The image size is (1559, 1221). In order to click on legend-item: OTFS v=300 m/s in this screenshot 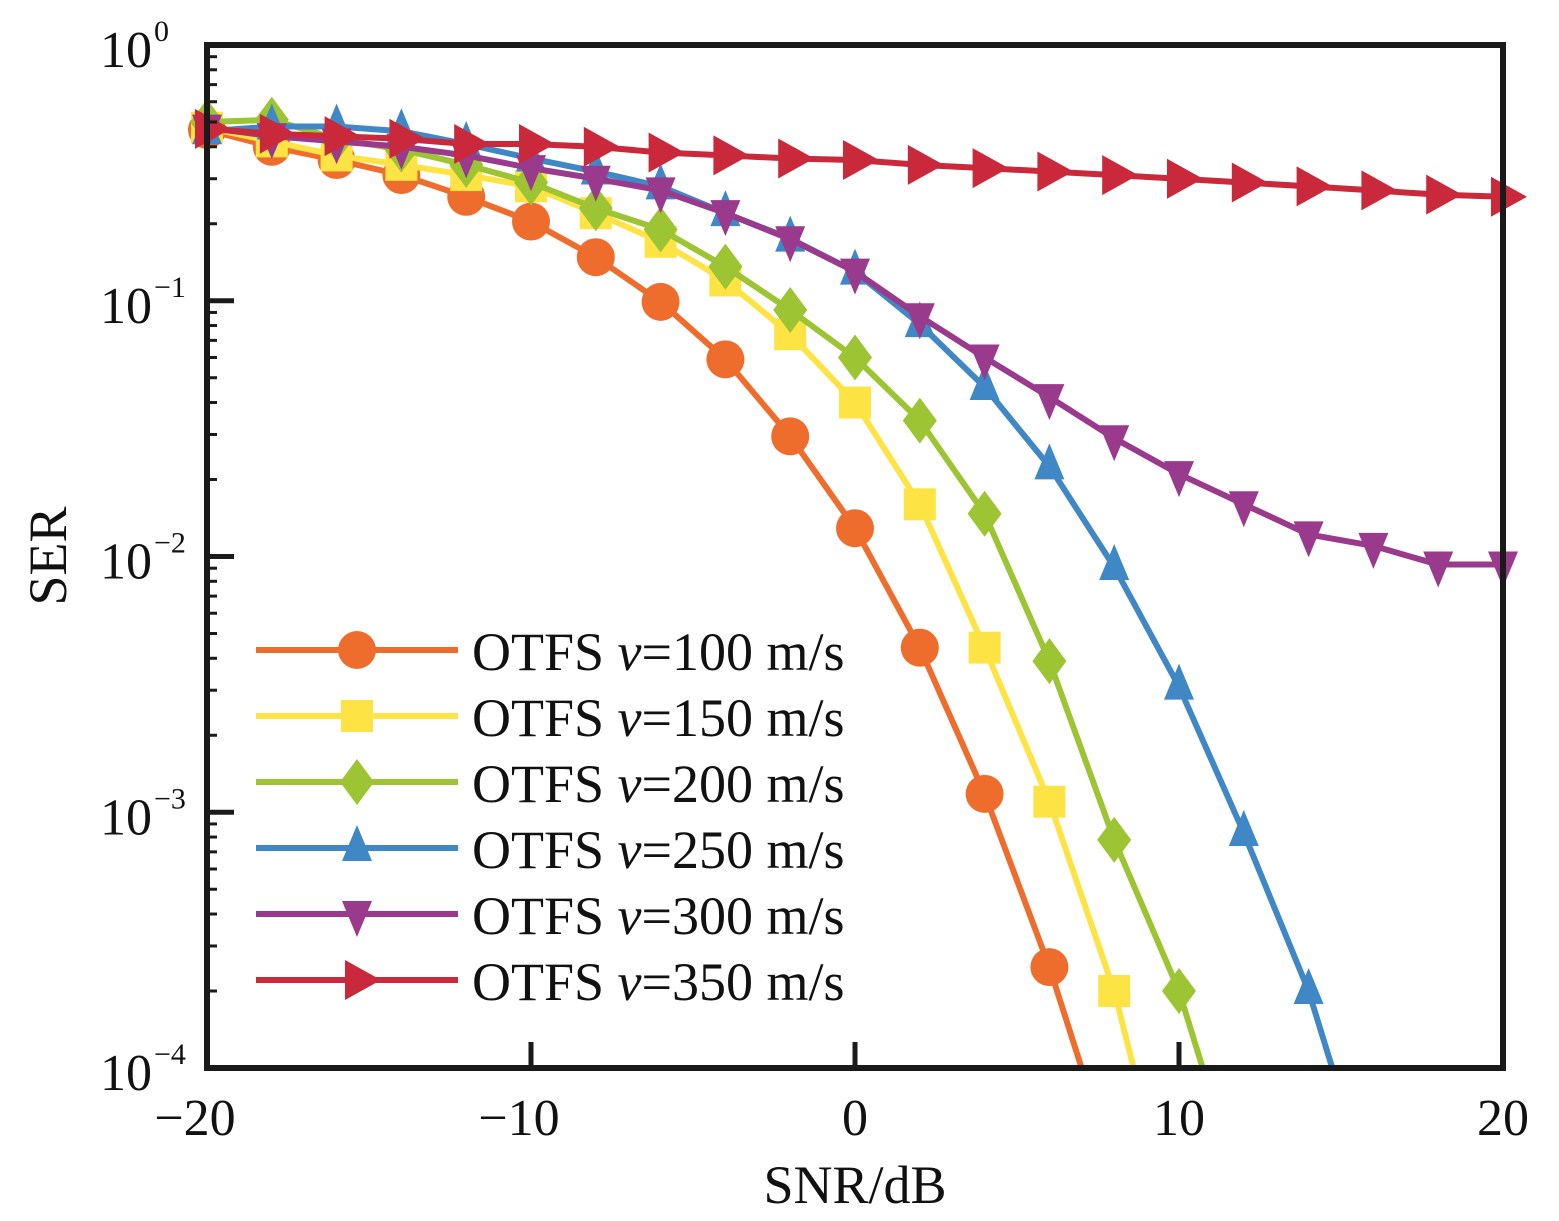, I will do `click(550, 916)`.